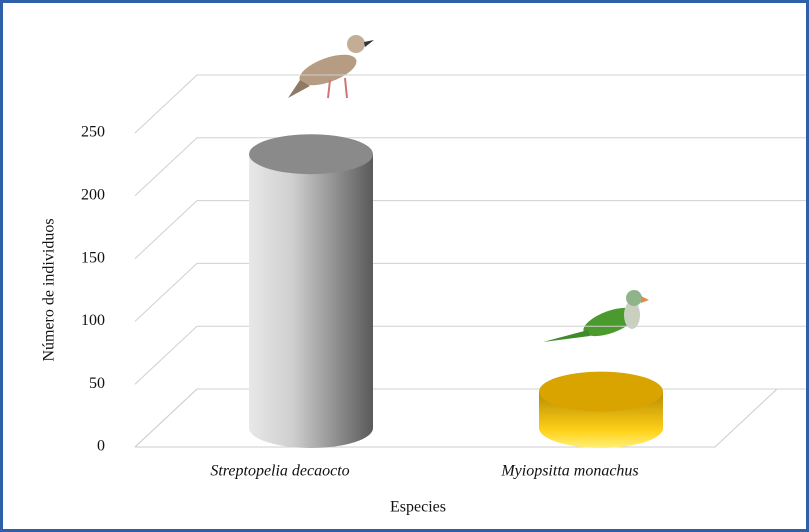 The width and height of the screenshot is (809, 532). What do you see at coordinates (93, 320) in the screenshot?
I see `y-tick-label: 100` at bounding box center [93, 320].